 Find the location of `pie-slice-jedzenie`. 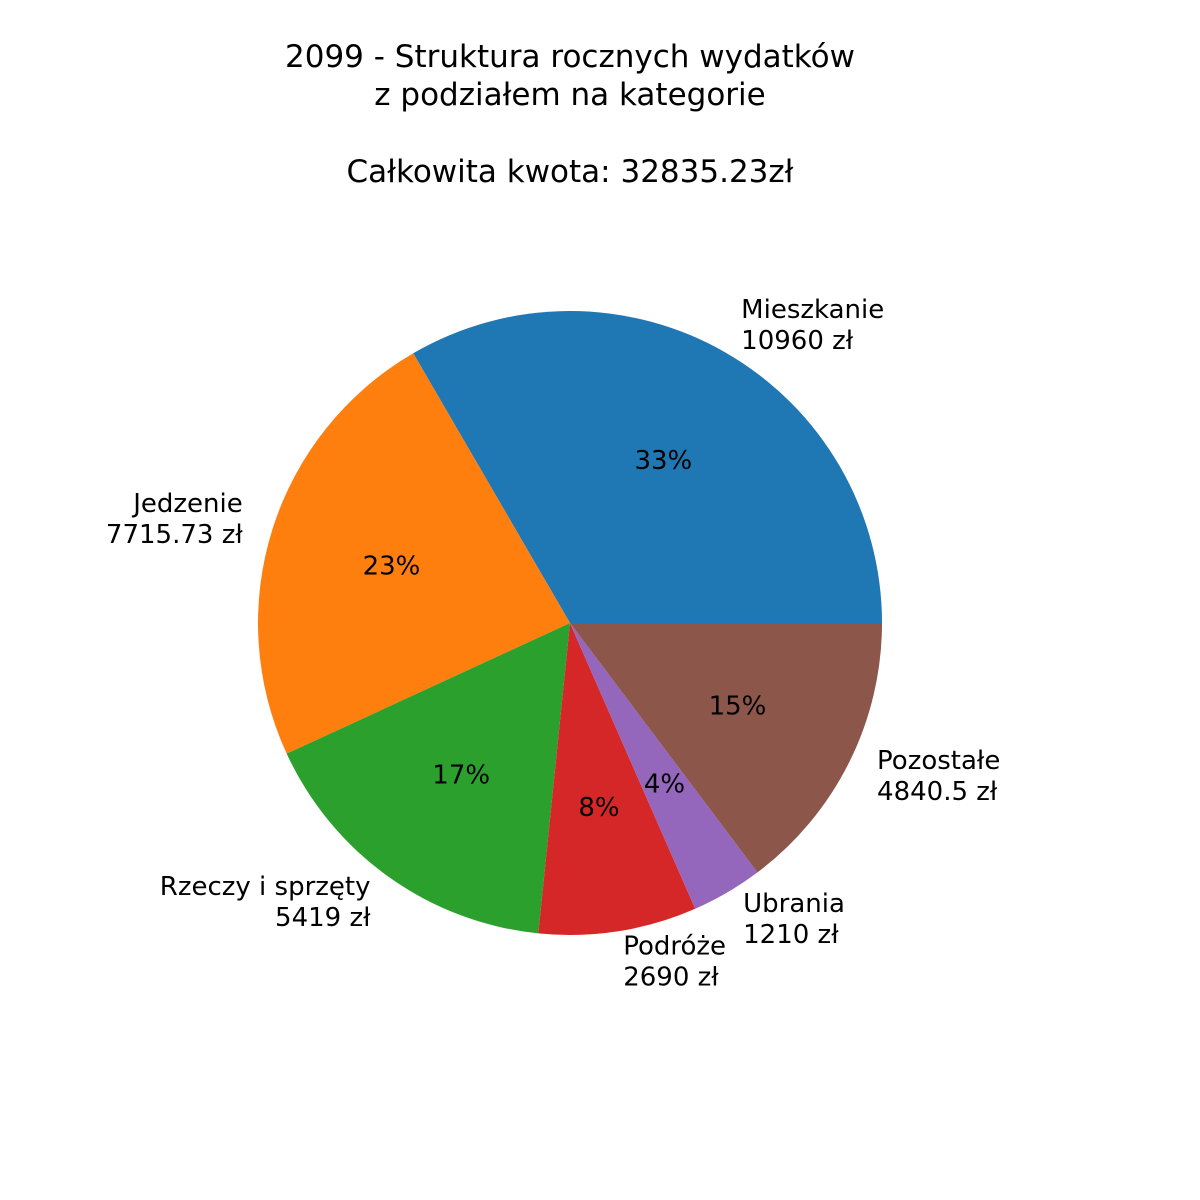

pie-slice-jedzenie is located at coordinates (414, 553).